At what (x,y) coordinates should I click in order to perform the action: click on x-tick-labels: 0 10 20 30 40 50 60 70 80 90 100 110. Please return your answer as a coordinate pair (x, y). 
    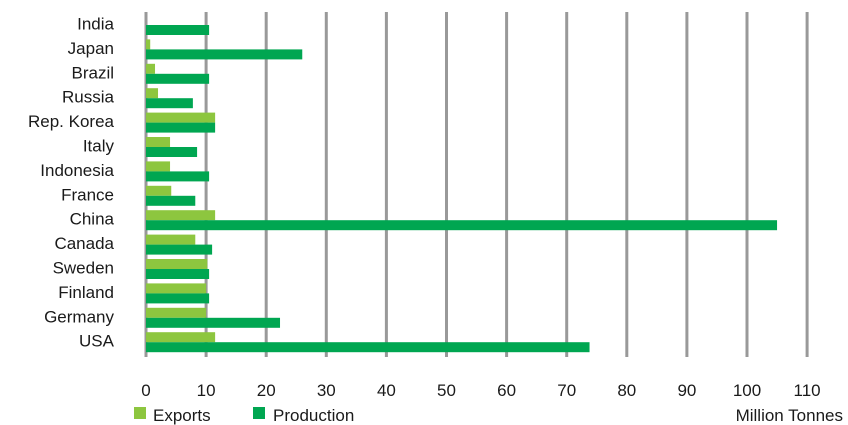
    Looking at the image, I should click on (480, 390).